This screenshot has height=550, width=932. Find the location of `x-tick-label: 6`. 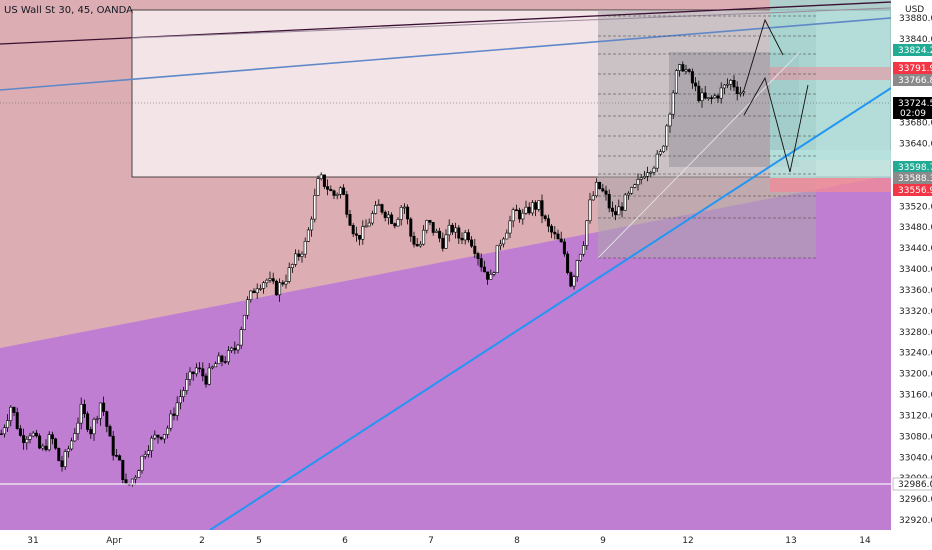

x-tick-label: 6 is located at coordinates (345, 541).